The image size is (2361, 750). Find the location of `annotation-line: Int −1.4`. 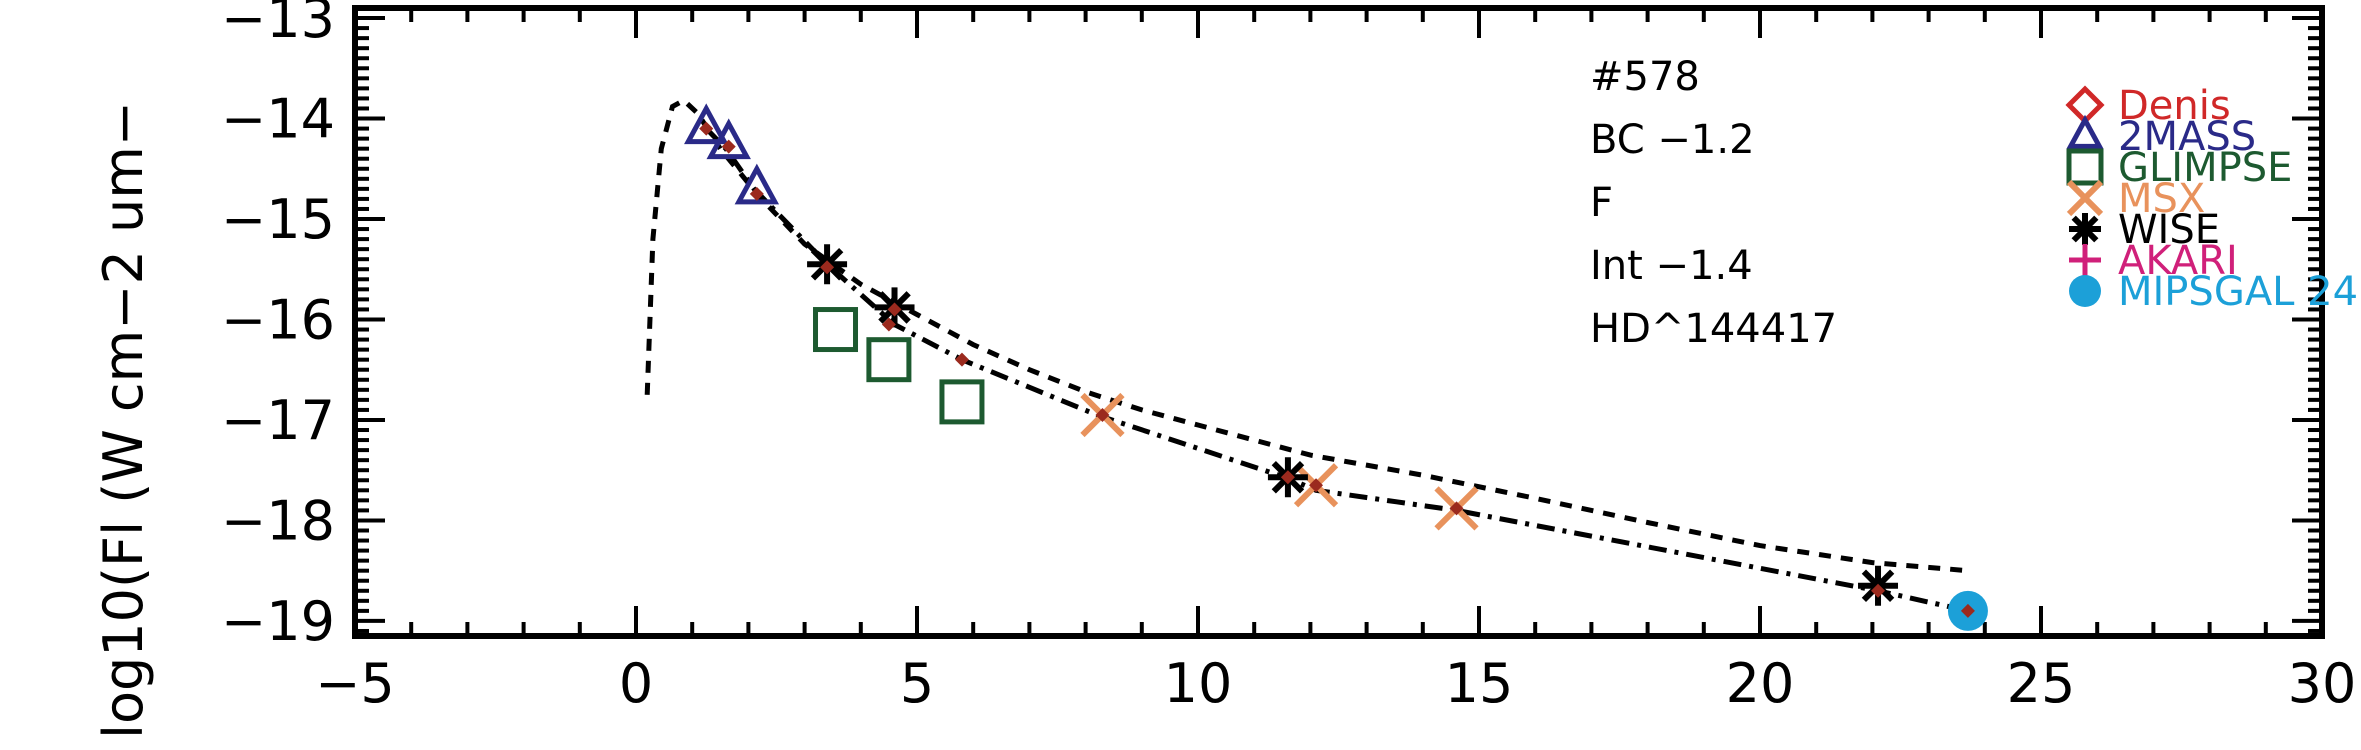

annotation-line: Int −1.4 is located at coordinates (1671, 266).